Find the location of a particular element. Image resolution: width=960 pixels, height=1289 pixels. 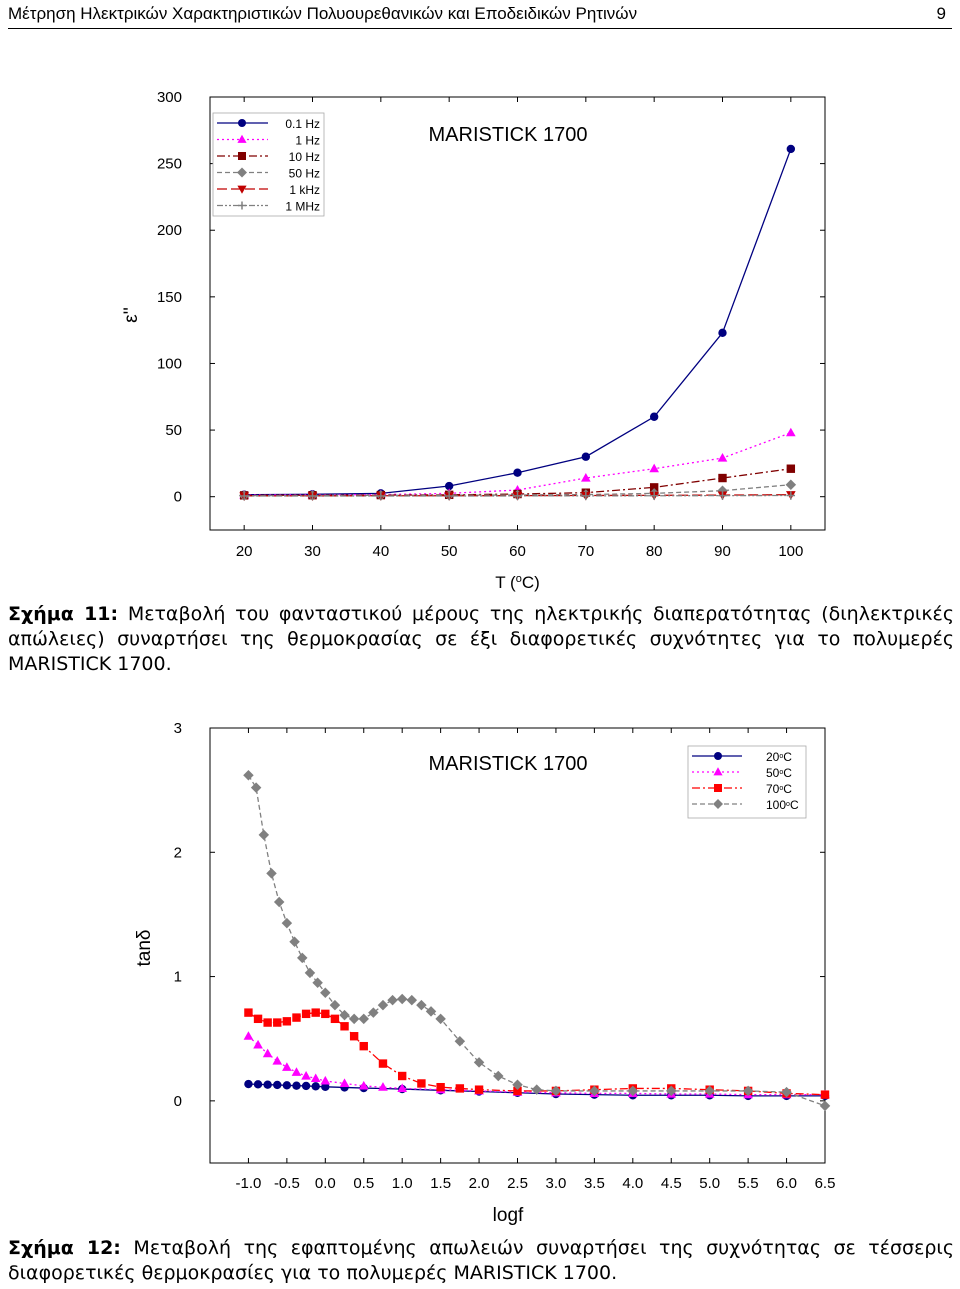

y-tick-label: 3 is located at coordinates (178, 728).